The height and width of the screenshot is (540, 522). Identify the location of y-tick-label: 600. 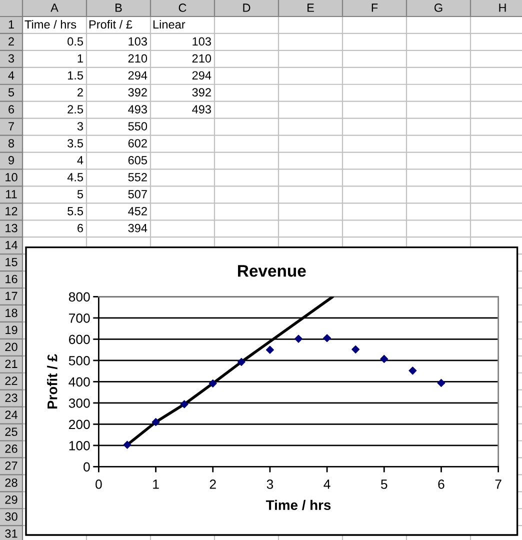
(79, 339).